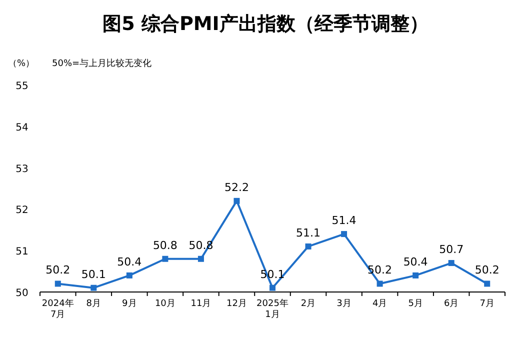  Describe the element at coordinates (58, 309) in the screenshot. I see `x-tick-label: 2024年 7月` at that location.